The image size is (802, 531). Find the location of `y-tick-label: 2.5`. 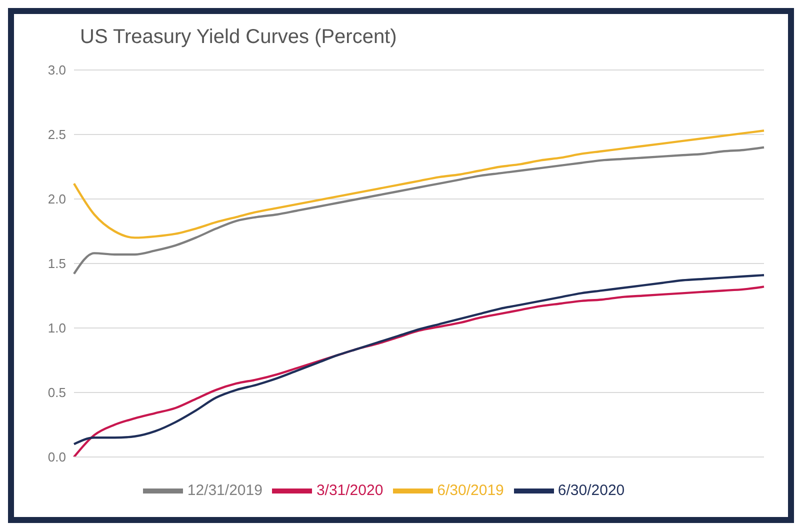

y-tick-label: 2.5 is located at coordinates (57, 134).